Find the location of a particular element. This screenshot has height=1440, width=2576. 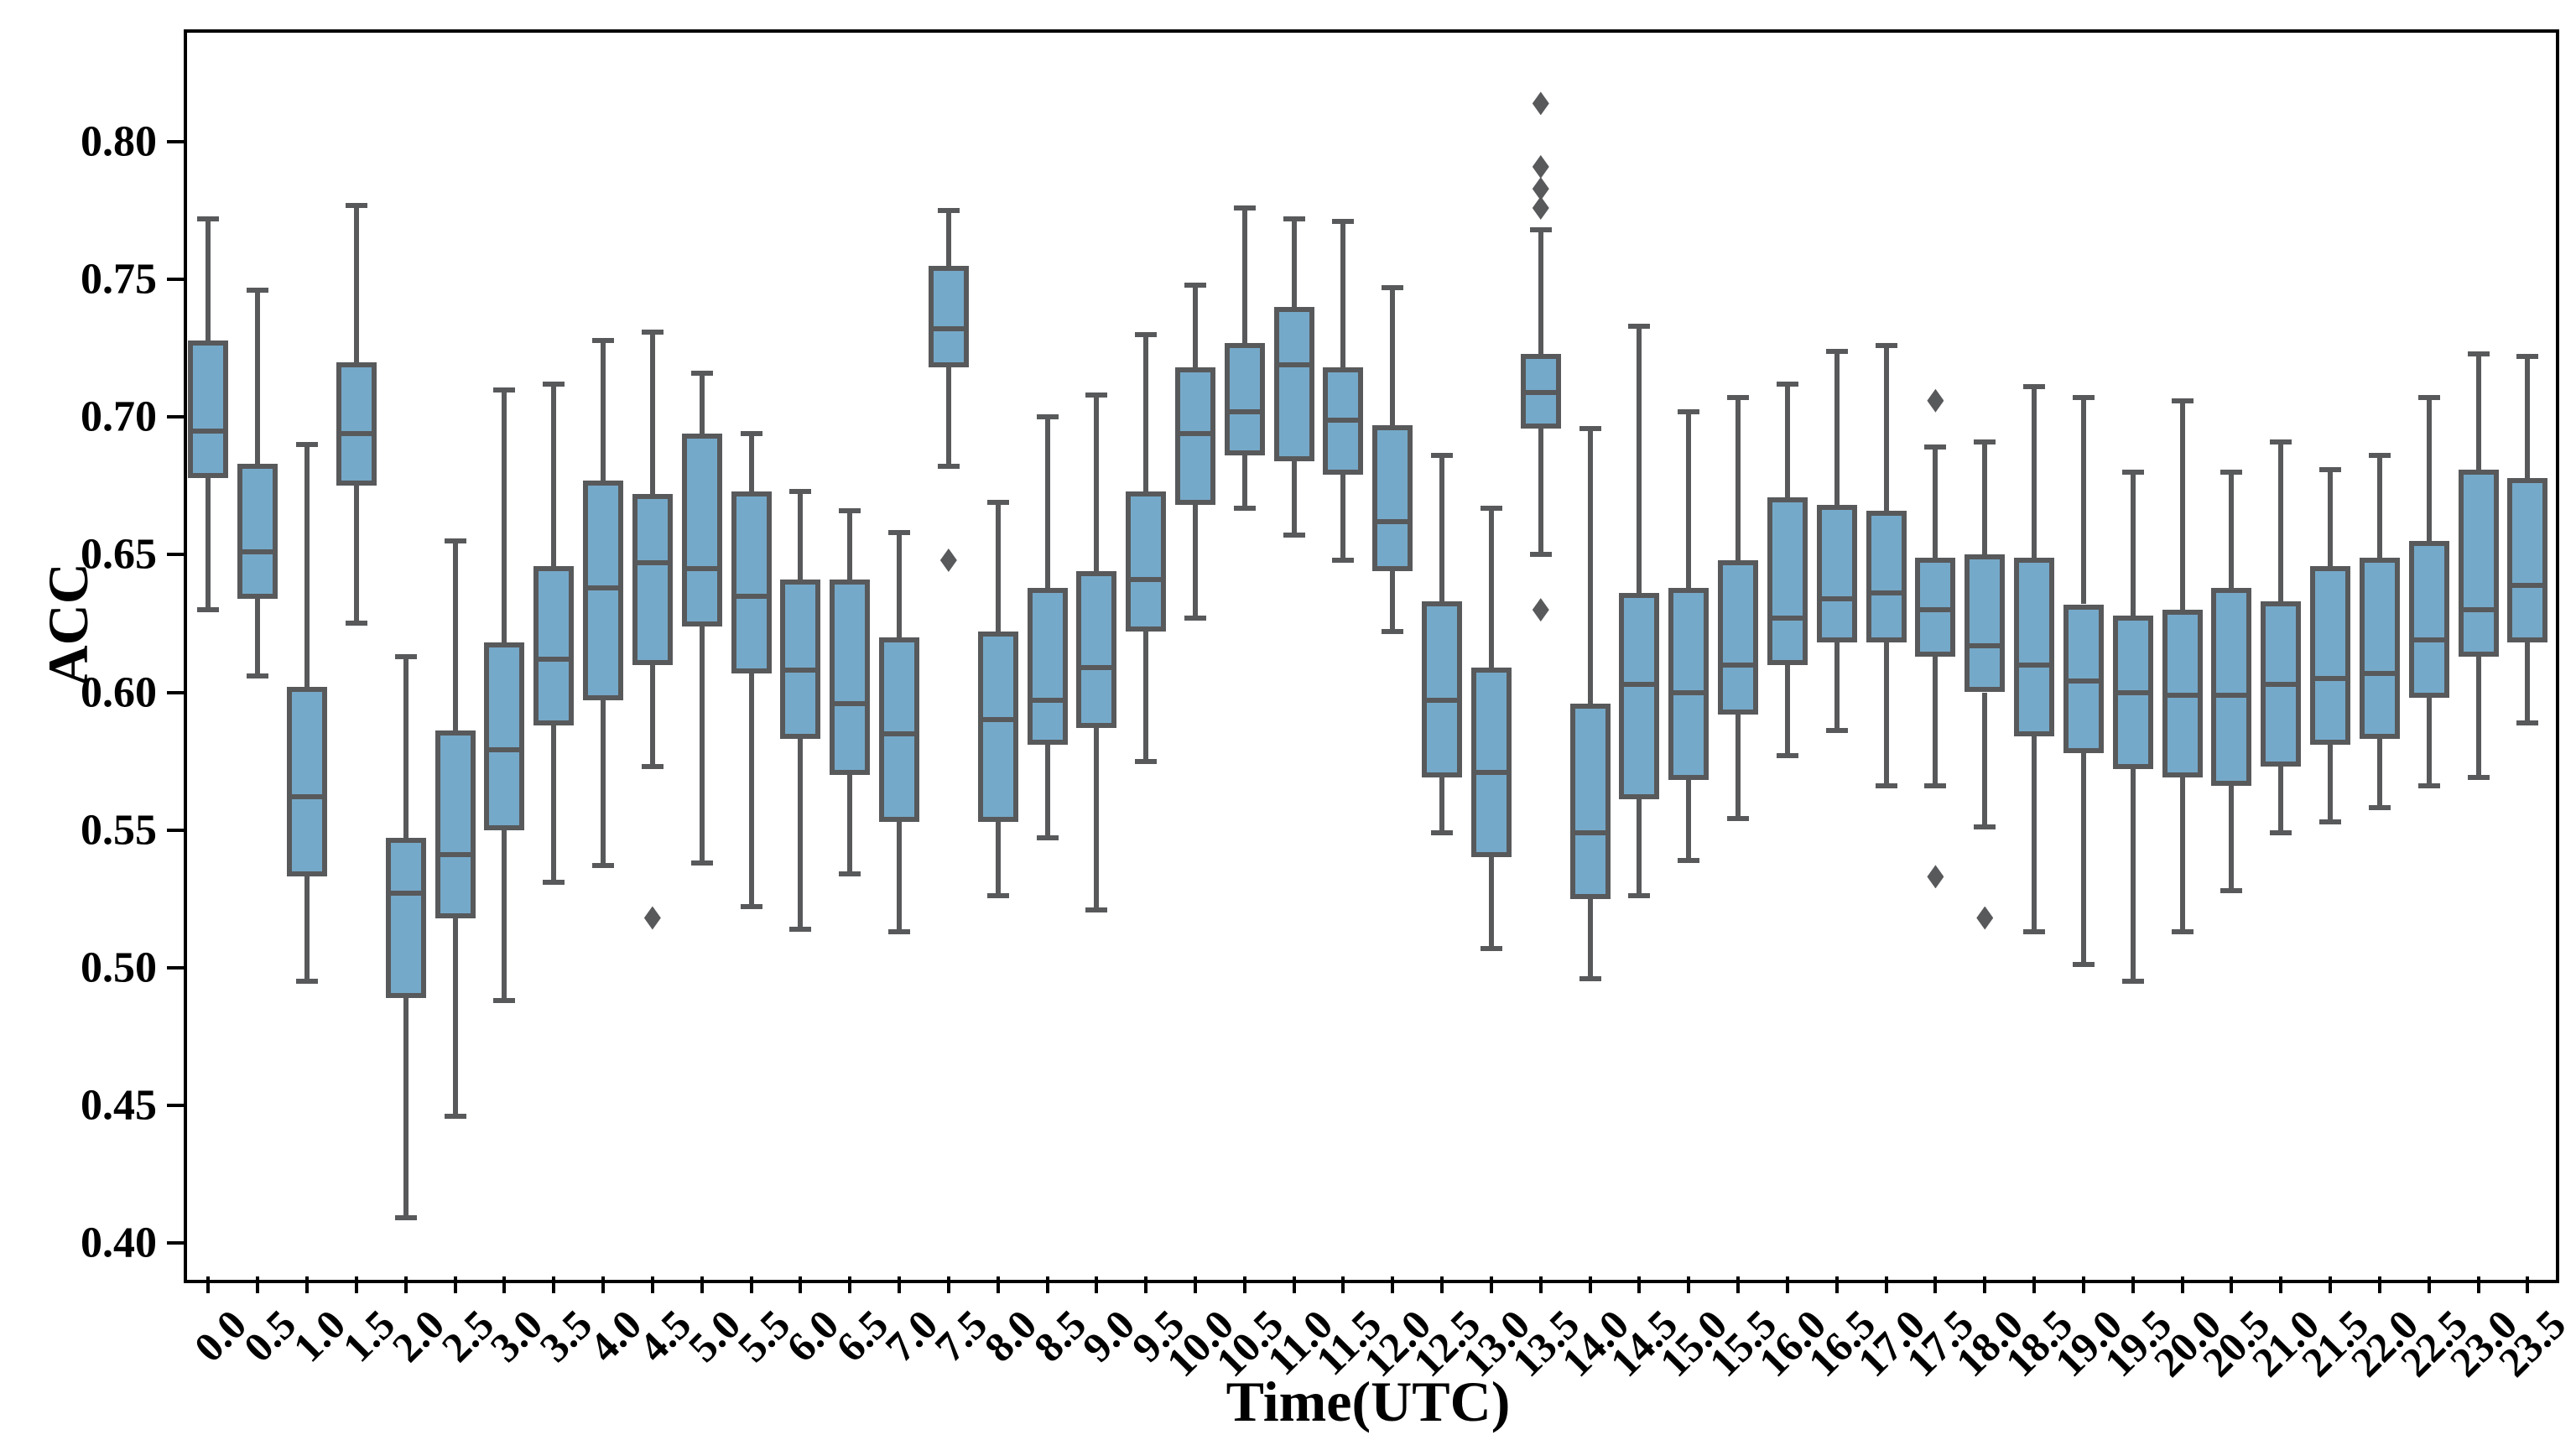

box-14.0 is located at coordinates (1590, 801).